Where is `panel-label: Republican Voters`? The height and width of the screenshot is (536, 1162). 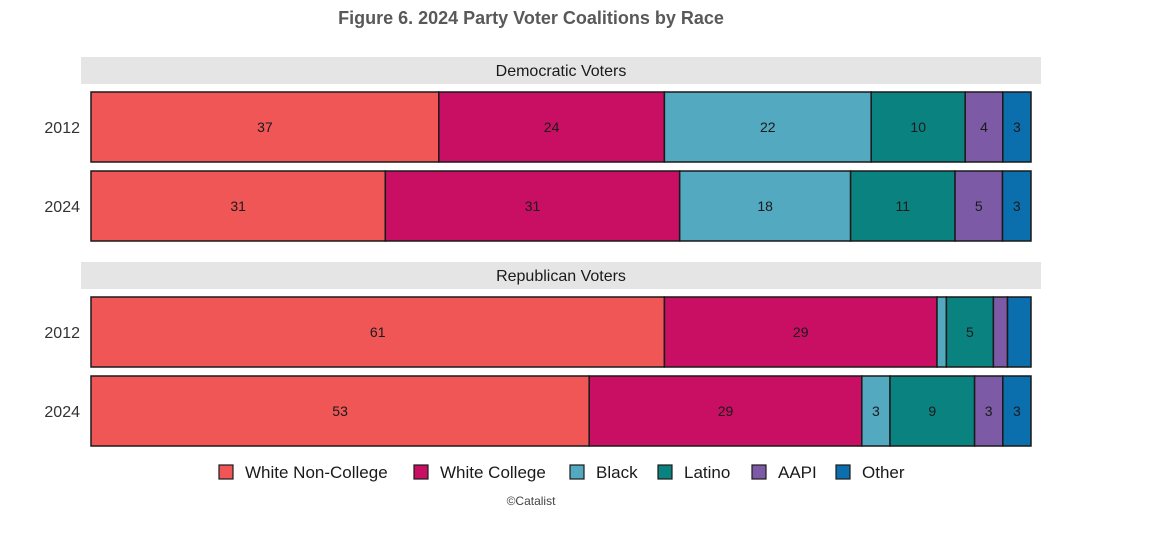 panel-label: Republican Voters is located at coordinates (561, 276).